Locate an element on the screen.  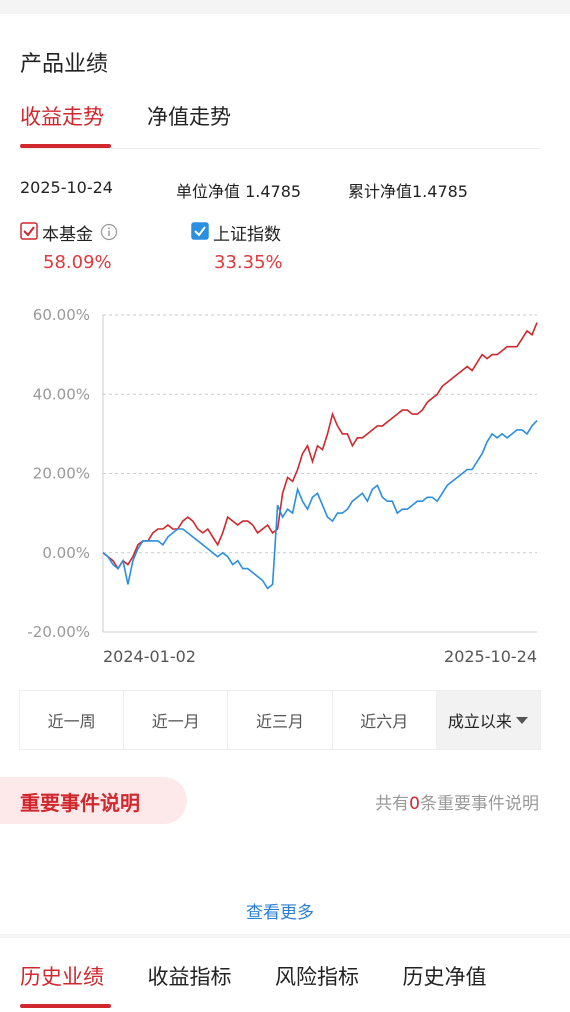
period-label: 近六月 is located at coordinates (384, 721).